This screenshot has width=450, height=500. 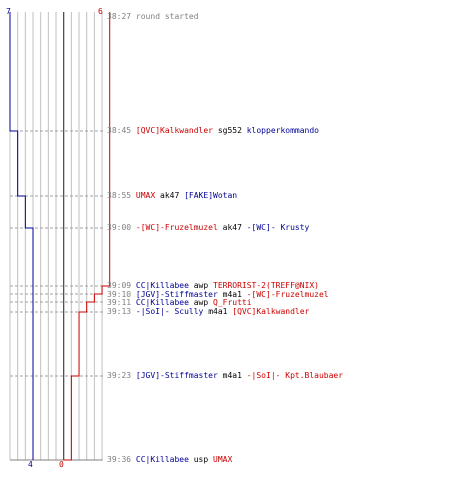 What do you see at coordinates (21, 236) in the screenshot?
I see `blue-team-line` at bounding box center [21, 236].